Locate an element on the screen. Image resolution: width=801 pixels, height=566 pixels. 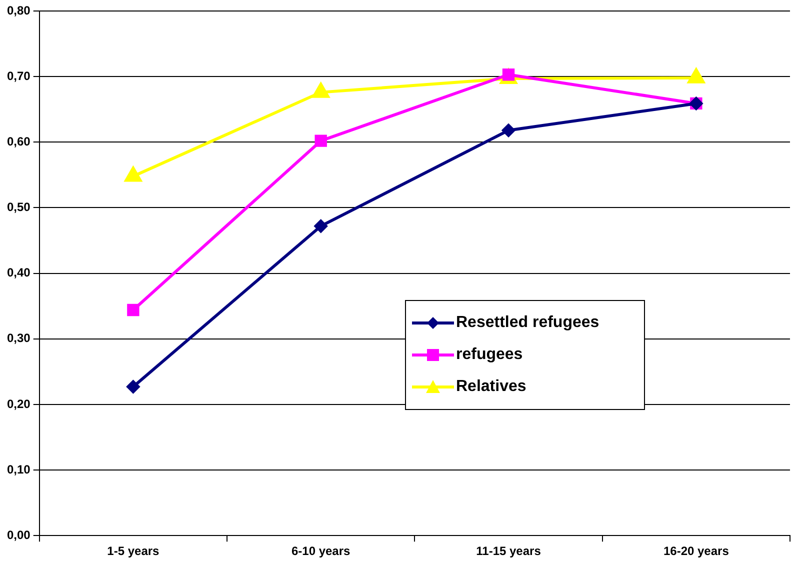
y-tick-label: 0,70 is located at coordinates (18, 75).